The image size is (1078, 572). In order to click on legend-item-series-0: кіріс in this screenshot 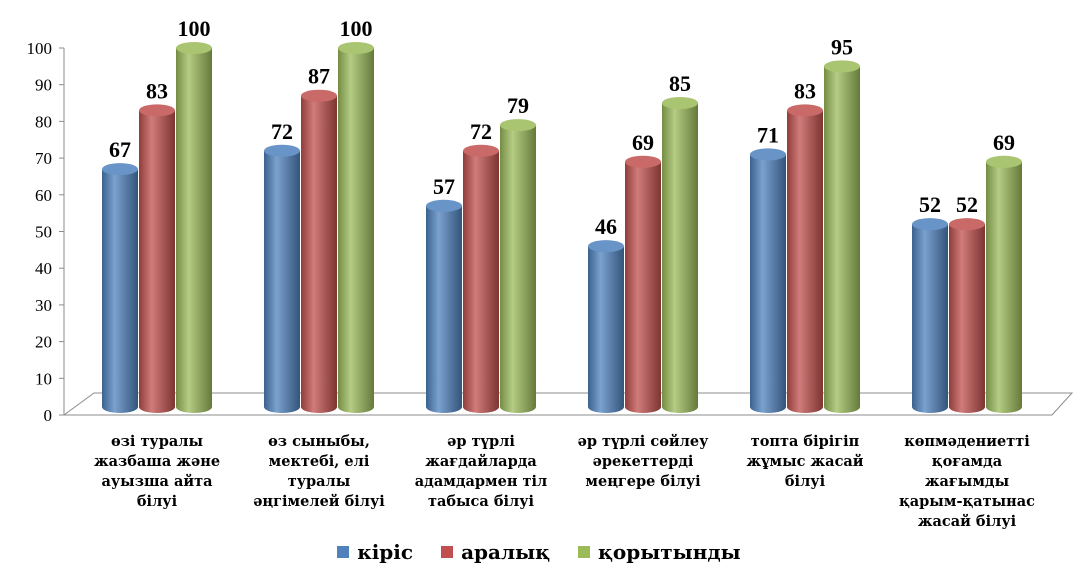, I will do `click(375, 552)`.